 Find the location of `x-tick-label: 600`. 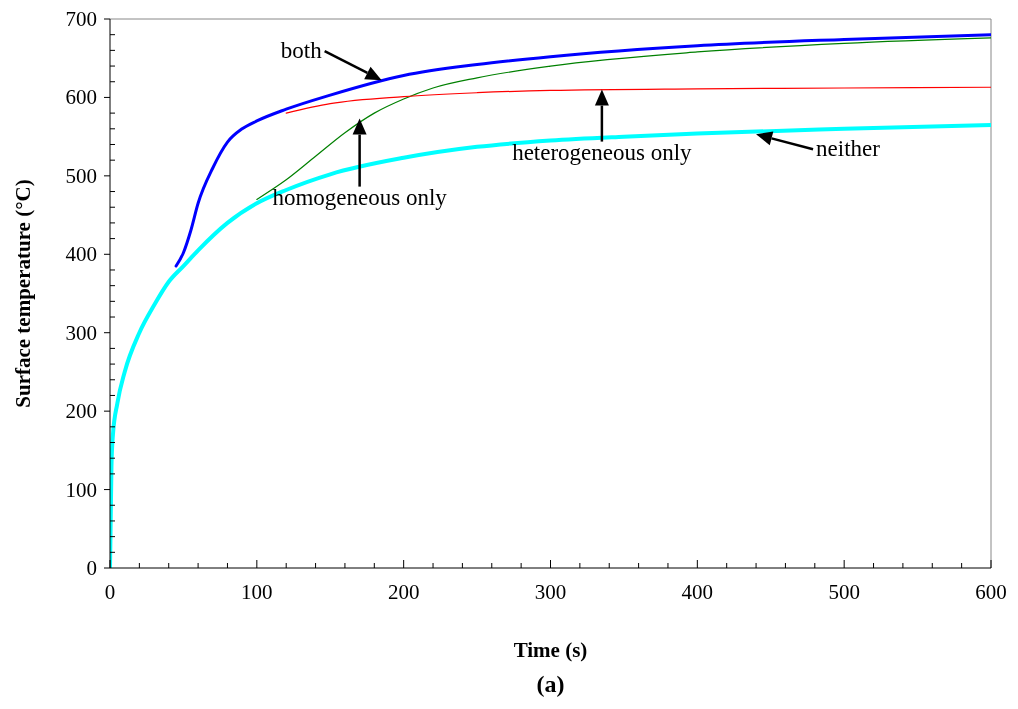

x-tick-label: 600 is located at coordinates (991, 592).